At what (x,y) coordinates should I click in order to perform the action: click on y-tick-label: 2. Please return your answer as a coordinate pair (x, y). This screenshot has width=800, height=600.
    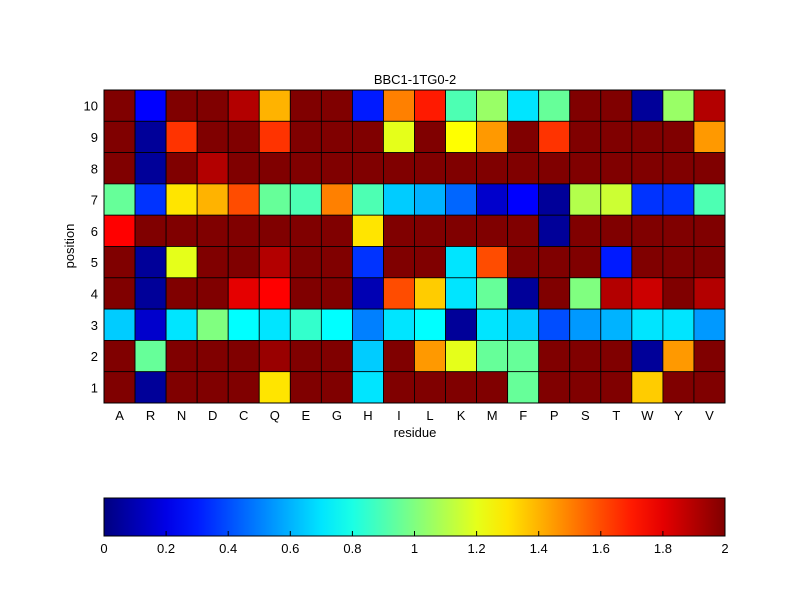
    Looking at the image, I should click on (94, 356).